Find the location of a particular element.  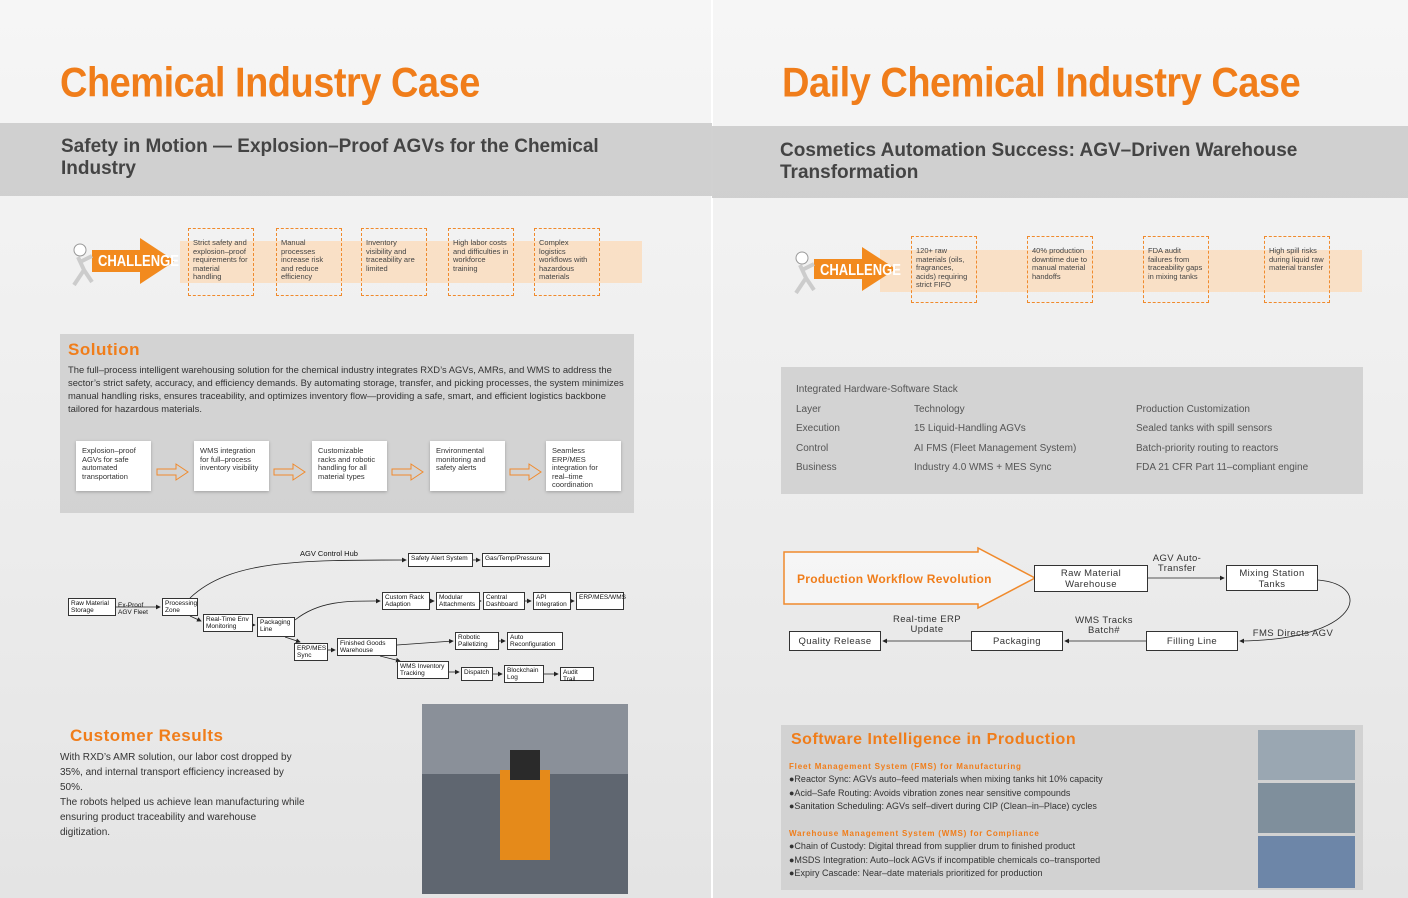

flow-node: API Integration is located at coordinates (552, 601).